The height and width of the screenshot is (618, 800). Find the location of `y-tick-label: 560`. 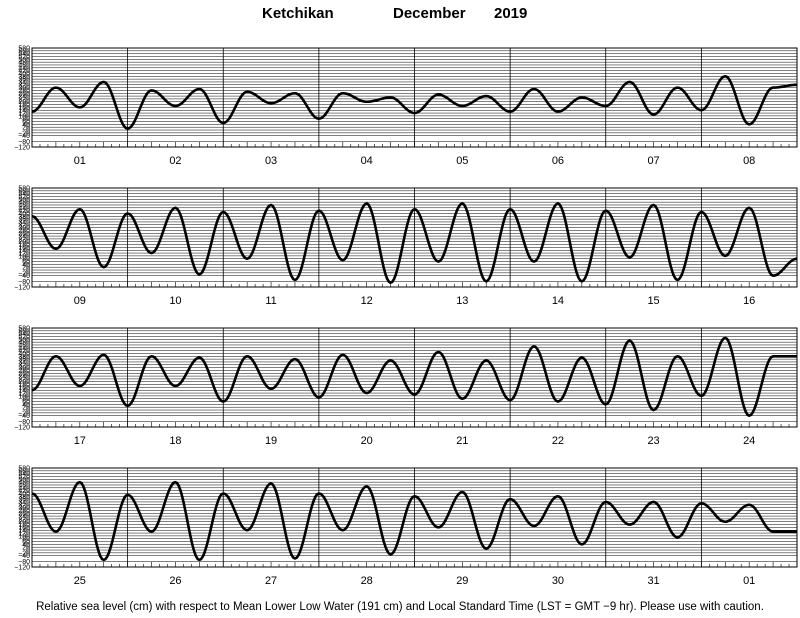

y-tick-label: 560 is located at coordinates (24, 51).